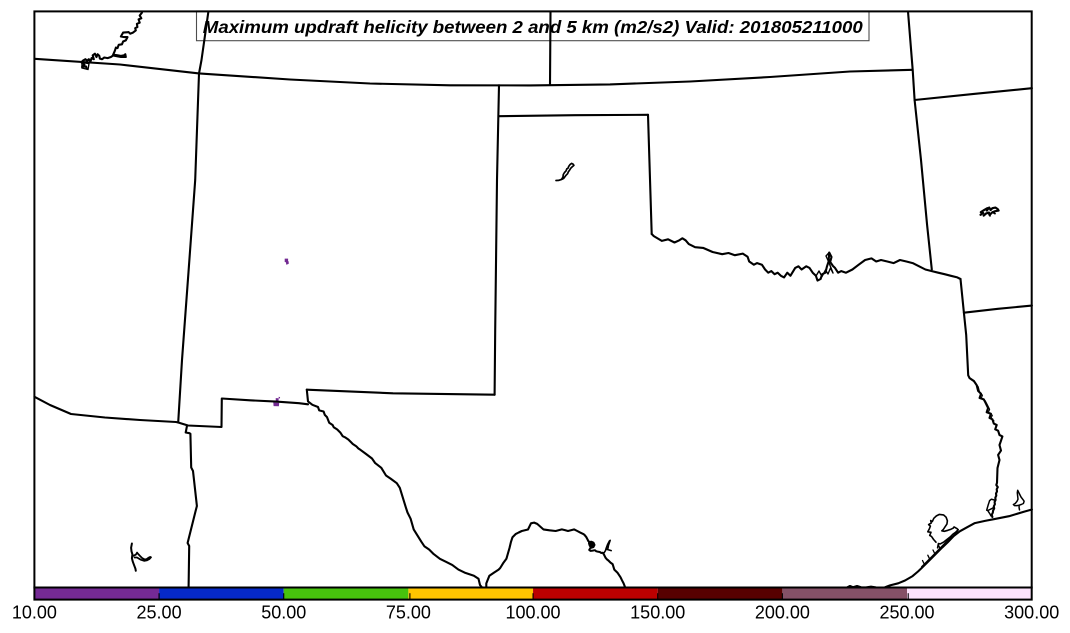  I want to click on svg-text: 250.00, so click(907, 613).